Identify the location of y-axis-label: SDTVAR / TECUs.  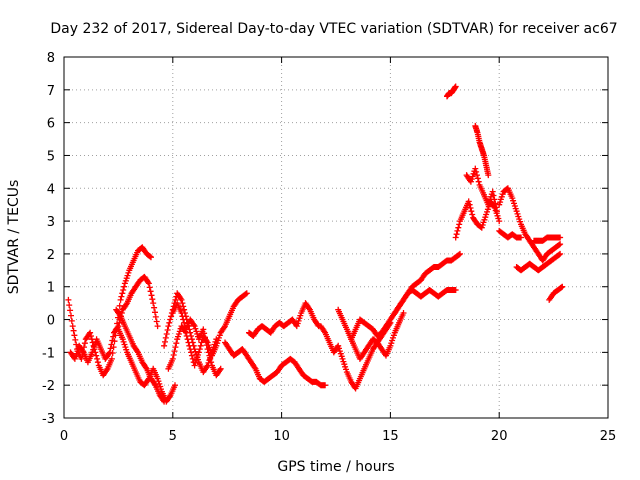
(14, 237).